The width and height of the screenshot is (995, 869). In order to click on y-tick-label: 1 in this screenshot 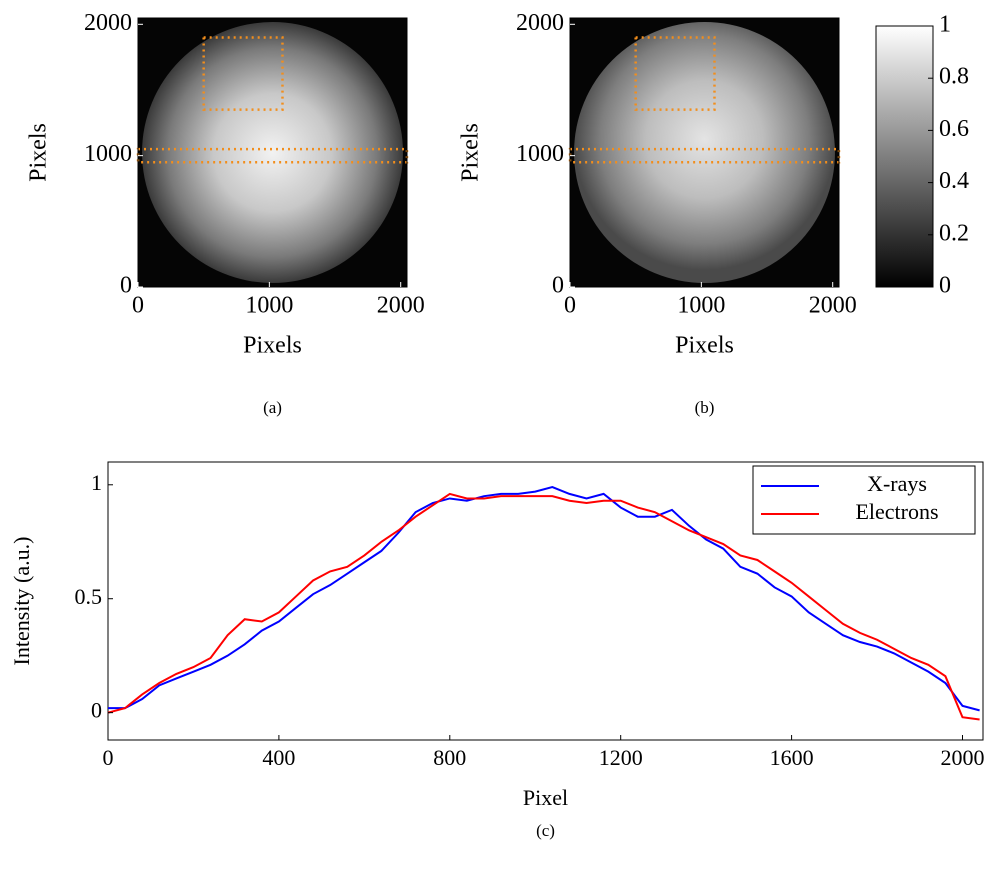, I will do `click(96, 482)`.